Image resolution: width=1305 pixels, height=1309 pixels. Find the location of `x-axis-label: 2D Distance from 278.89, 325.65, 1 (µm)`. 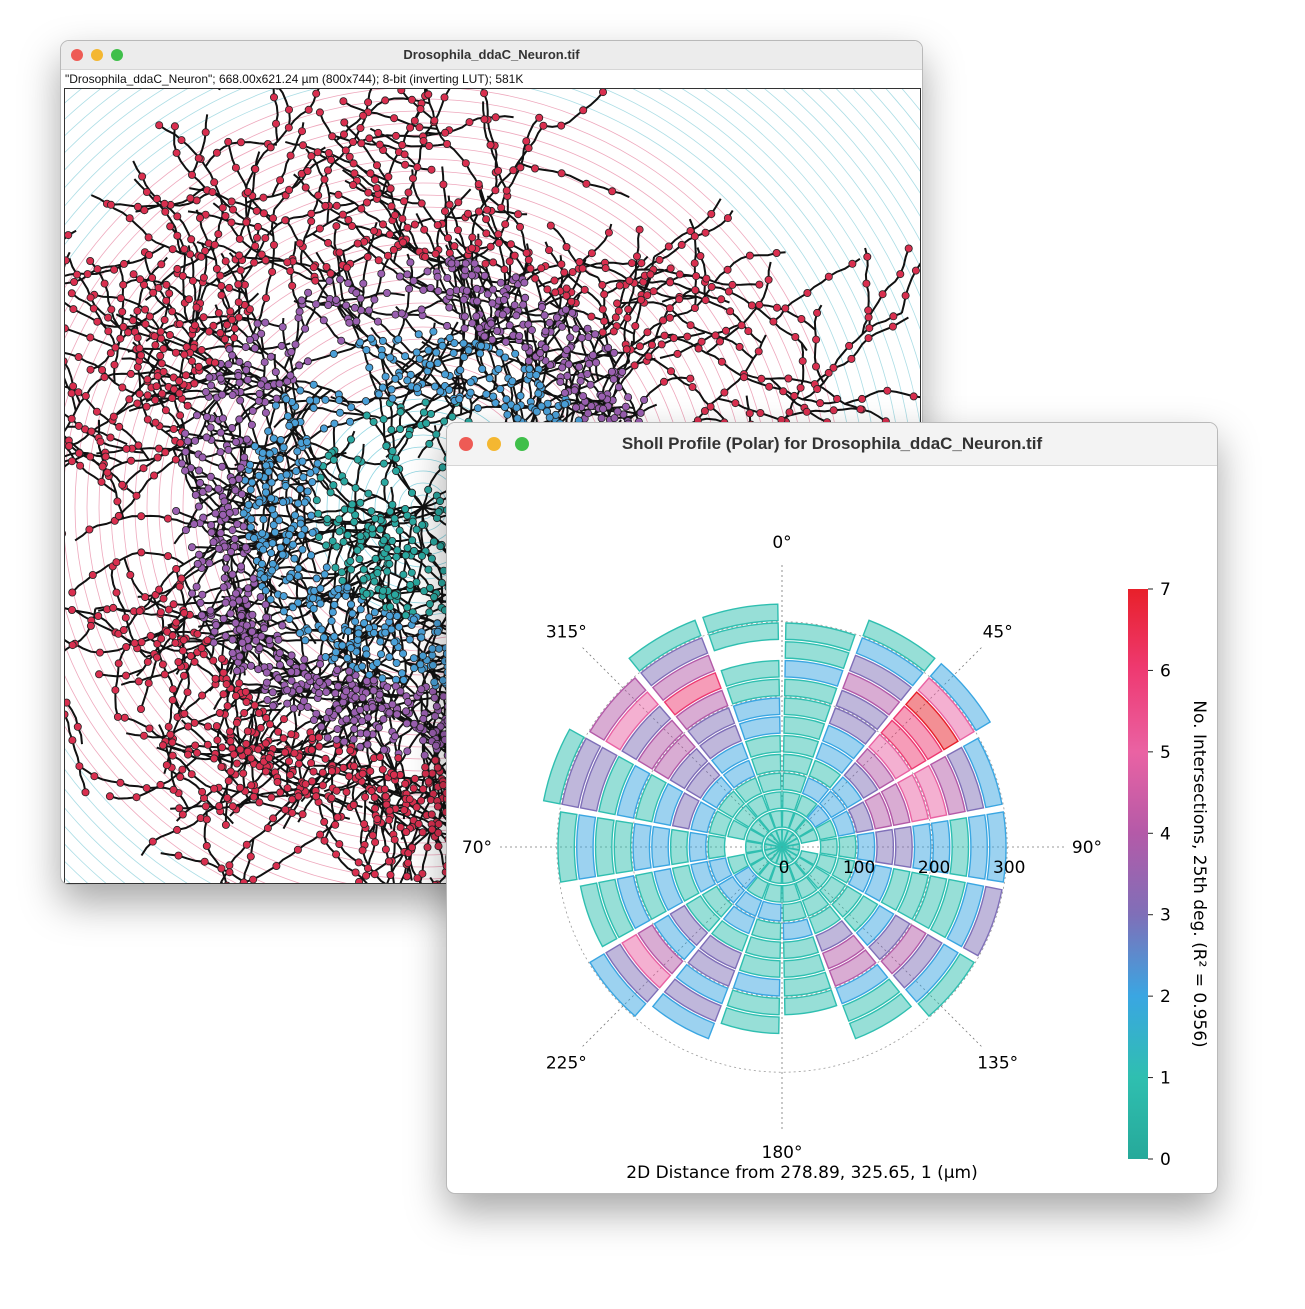

x-axis-label: 2D Distance from 278.89, 325.65, 1 (µm) is located at coordinates (801, 1173).